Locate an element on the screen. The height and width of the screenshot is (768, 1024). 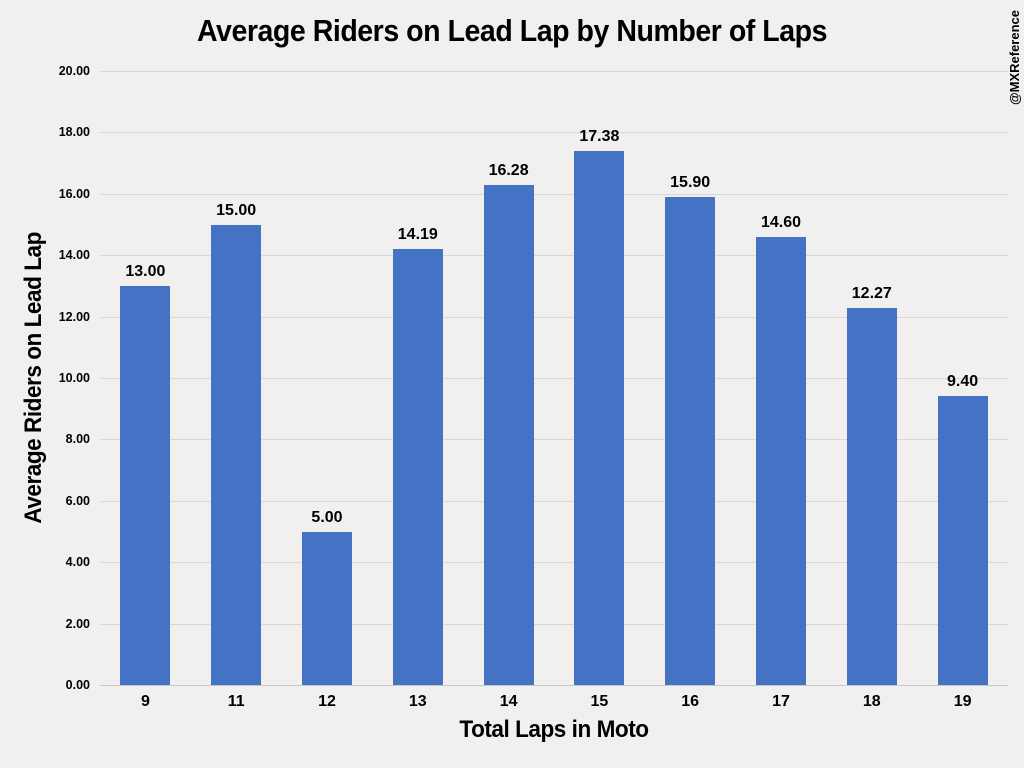
x-tick-label: 12 is located at coordinates (327, 701).